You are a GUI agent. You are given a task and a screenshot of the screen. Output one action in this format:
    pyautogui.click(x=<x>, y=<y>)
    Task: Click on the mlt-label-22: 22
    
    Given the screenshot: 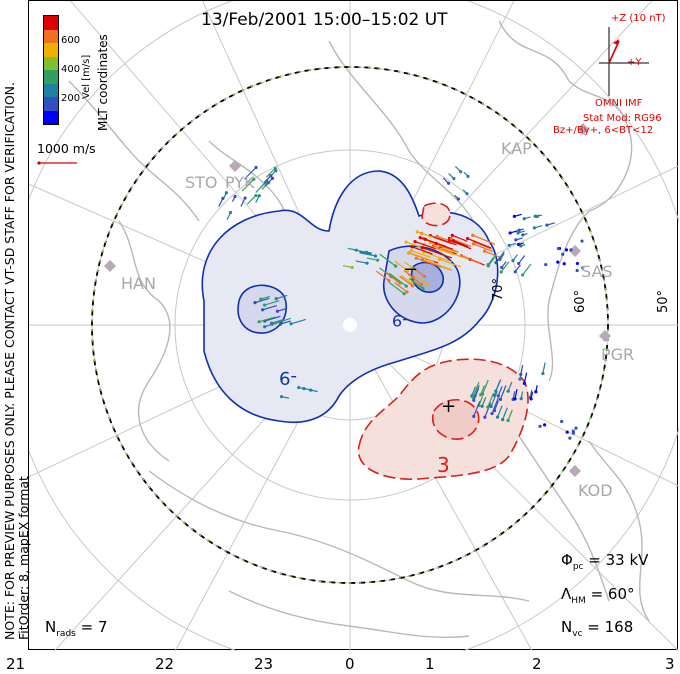 What is the action you would take?
    pyautogui.click(x=165, y=664)
    